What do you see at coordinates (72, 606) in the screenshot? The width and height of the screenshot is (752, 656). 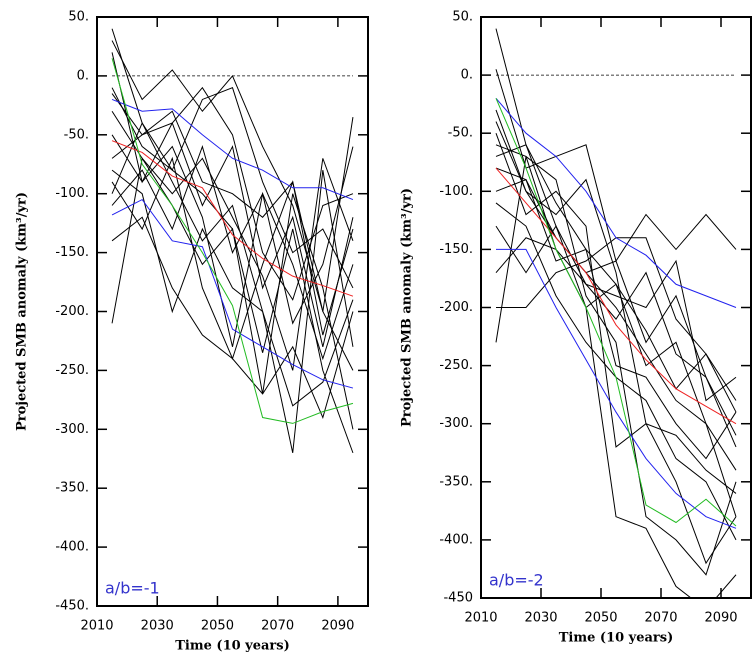 I see `y-tick-label: -450.` at bounding box center [72, 606].